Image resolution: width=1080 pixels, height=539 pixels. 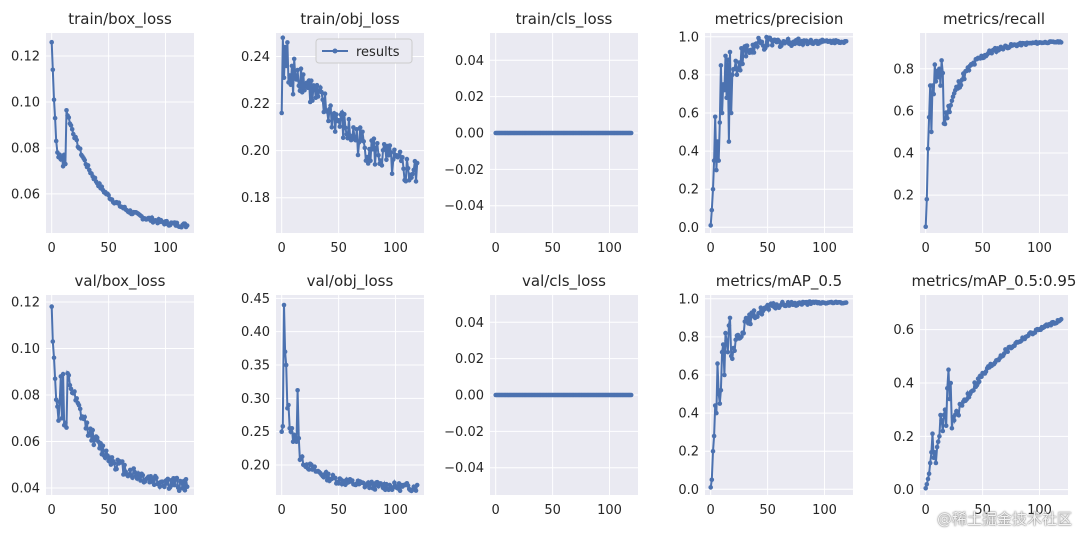 I want to click on plot-area, so click(x=994, y=133).